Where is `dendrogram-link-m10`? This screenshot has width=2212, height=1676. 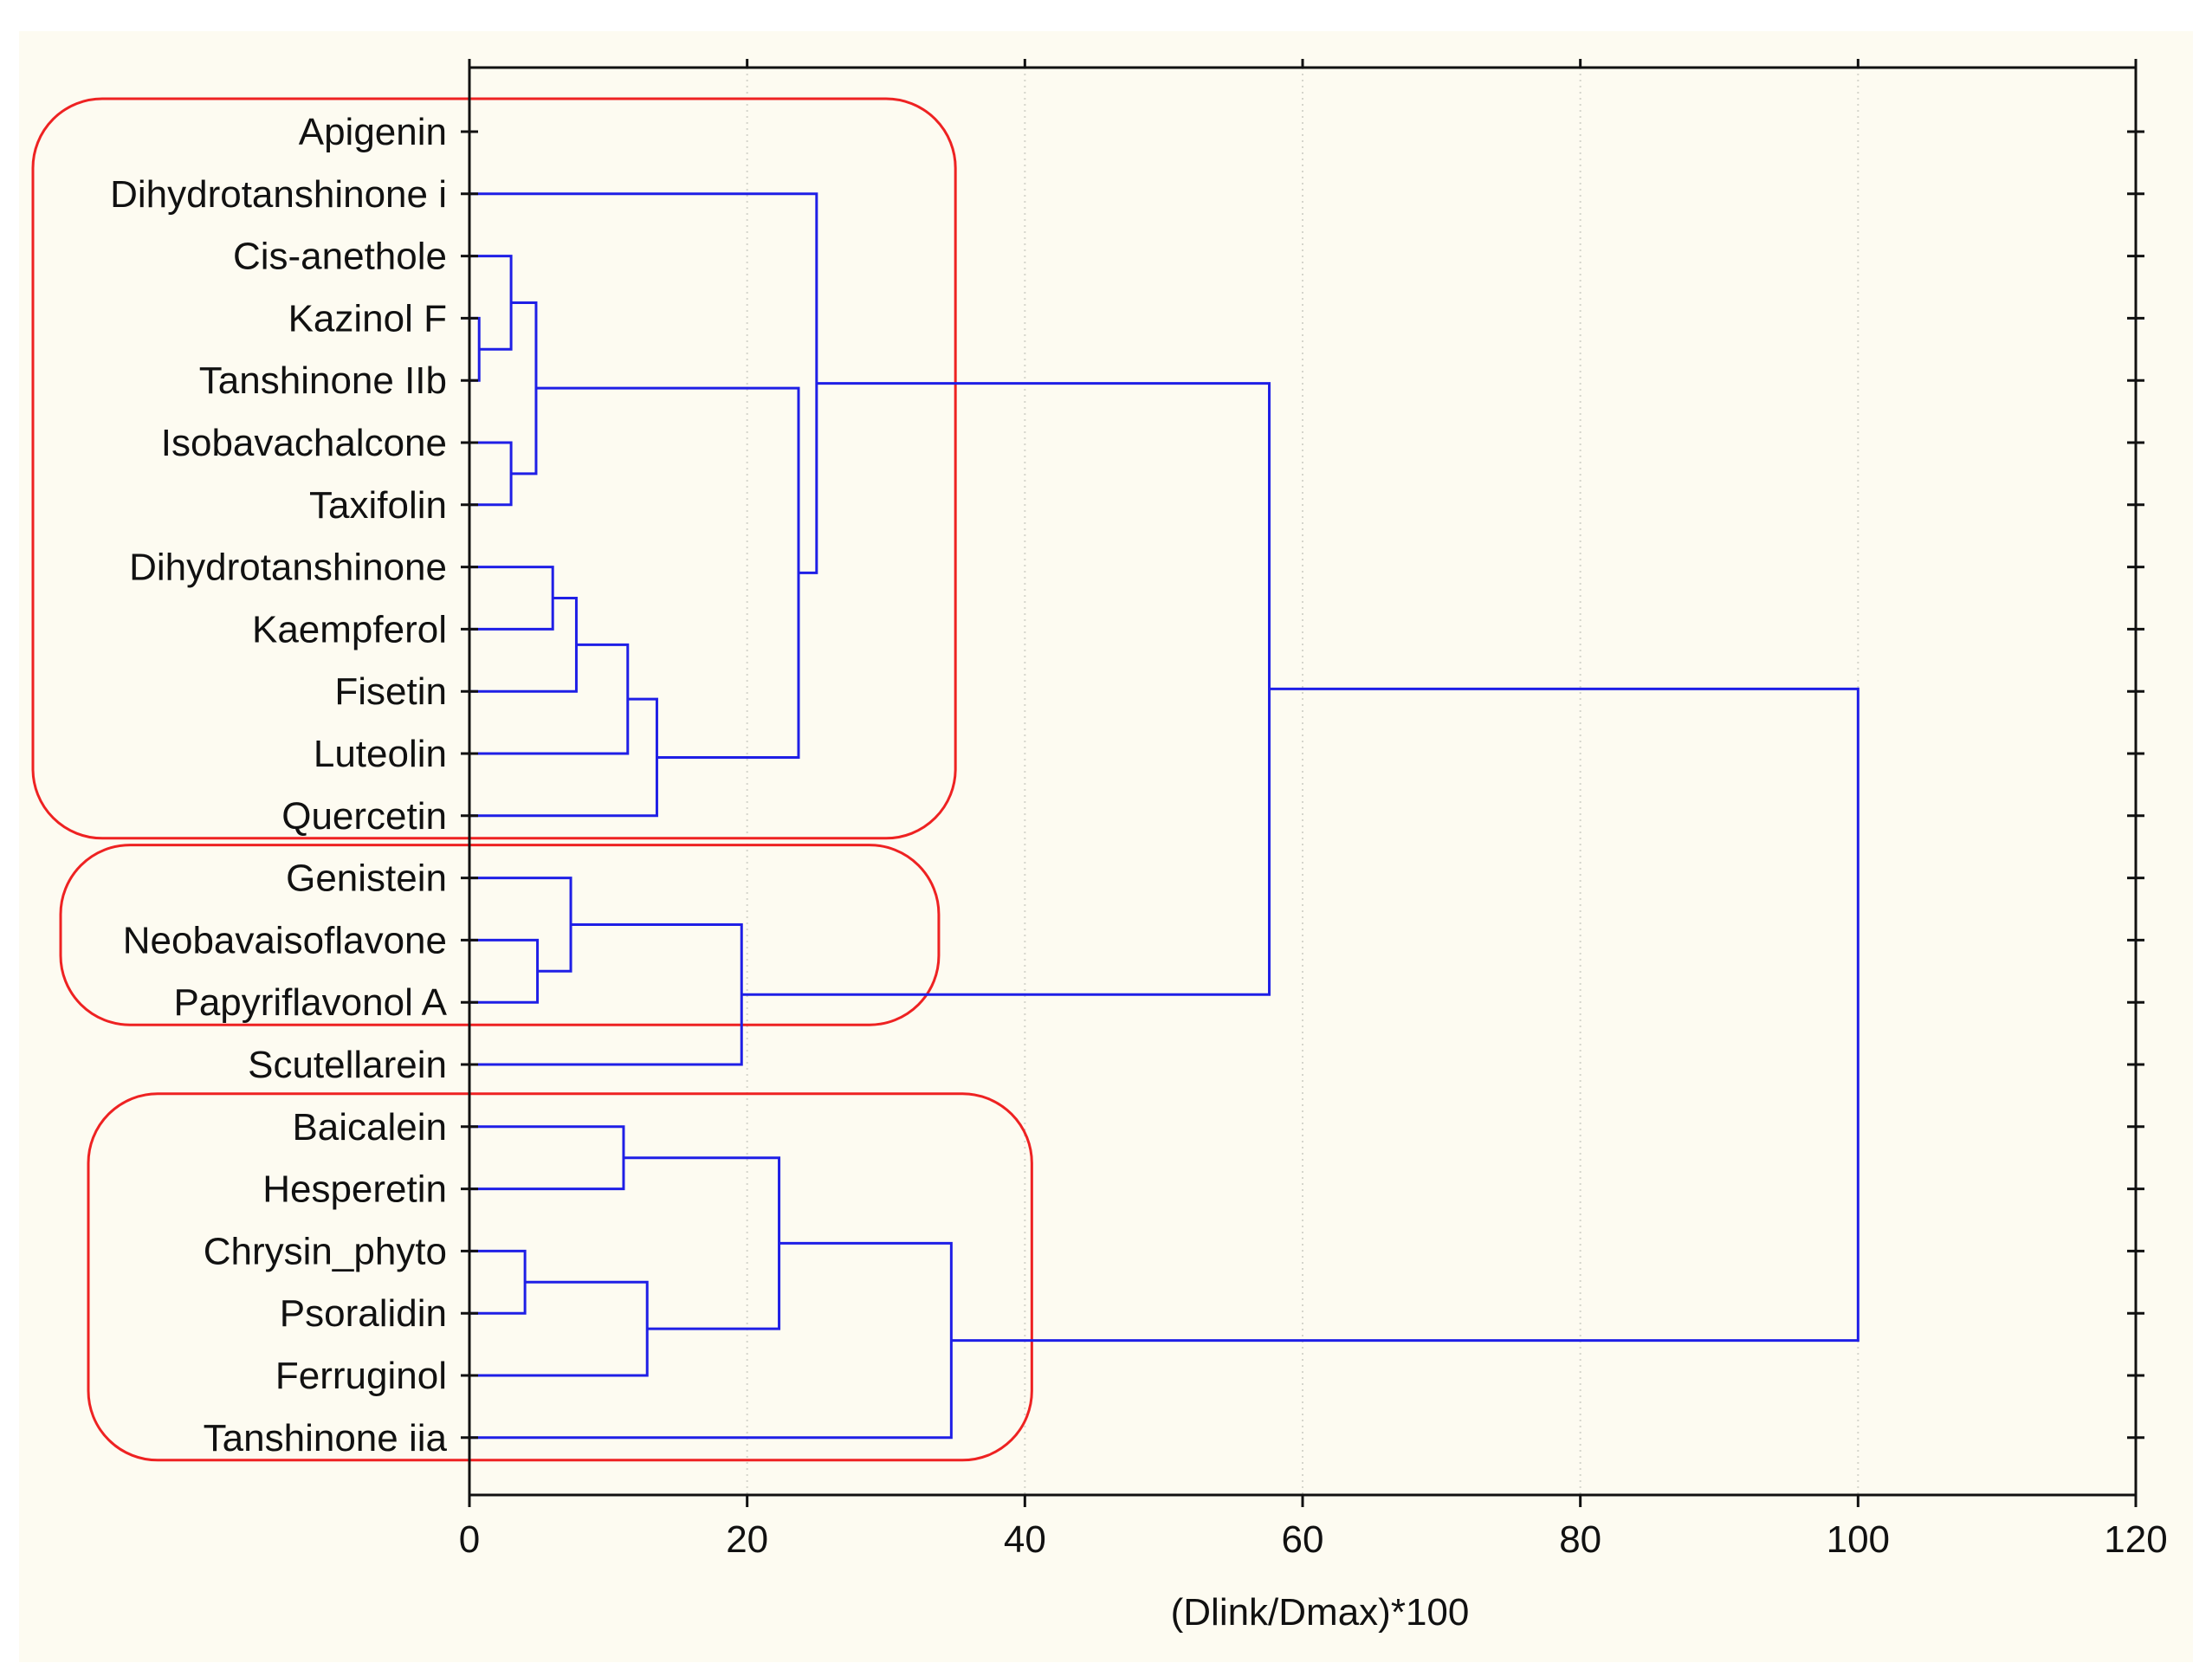 dendrogram-link-m10 is located at coordinates (643, 383).